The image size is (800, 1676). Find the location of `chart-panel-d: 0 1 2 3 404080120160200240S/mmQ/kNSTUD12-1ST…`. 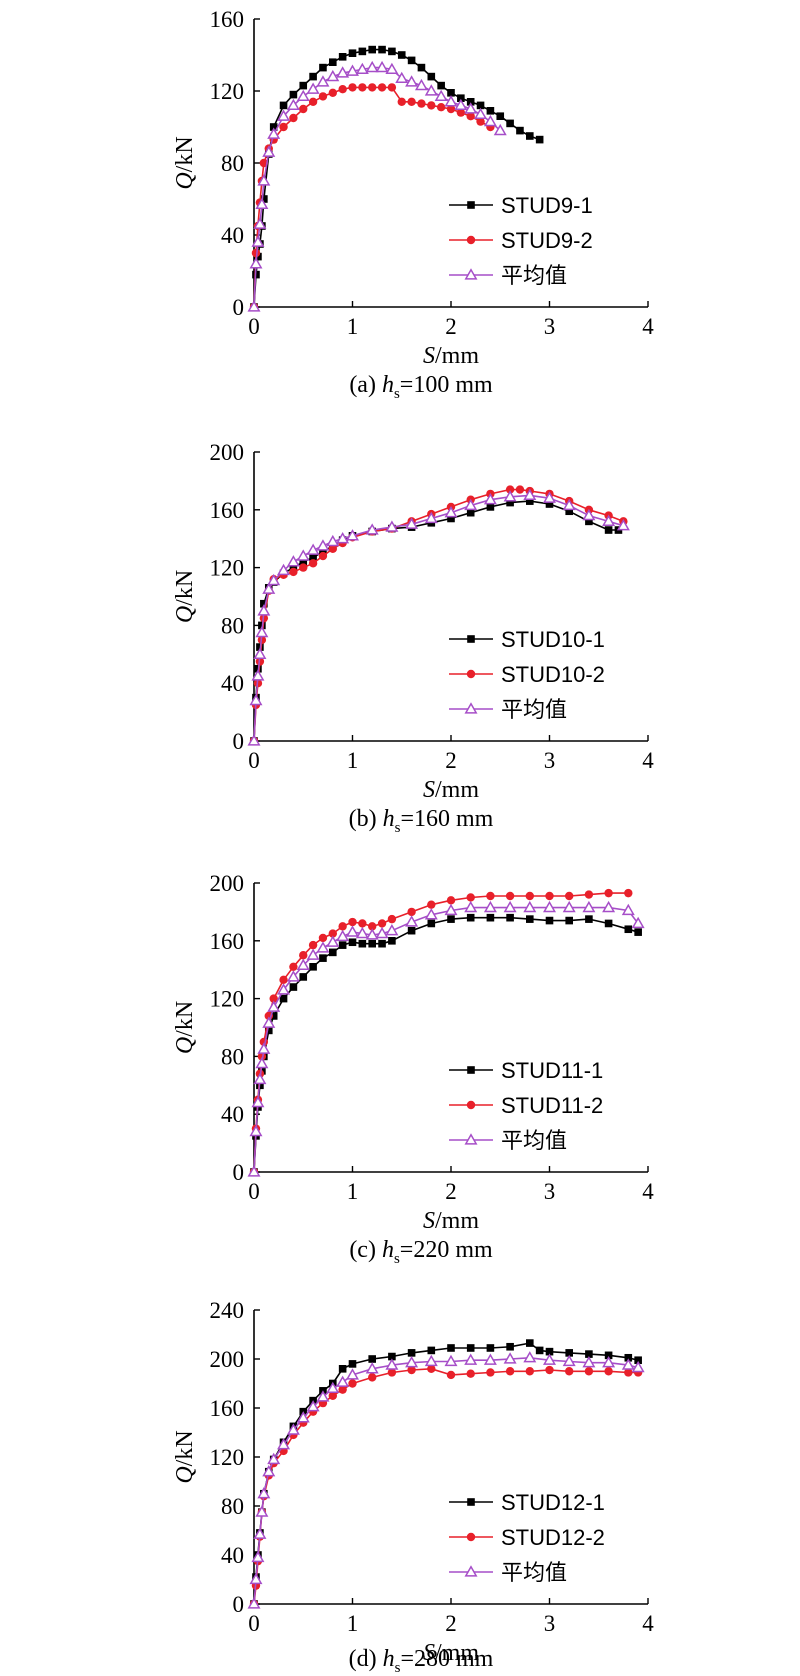

chart-panel-d: 0 1 2 3 404080120160200240S/mmQ/kNSTUD12-1ST… is located at coordinates (413, 1487).